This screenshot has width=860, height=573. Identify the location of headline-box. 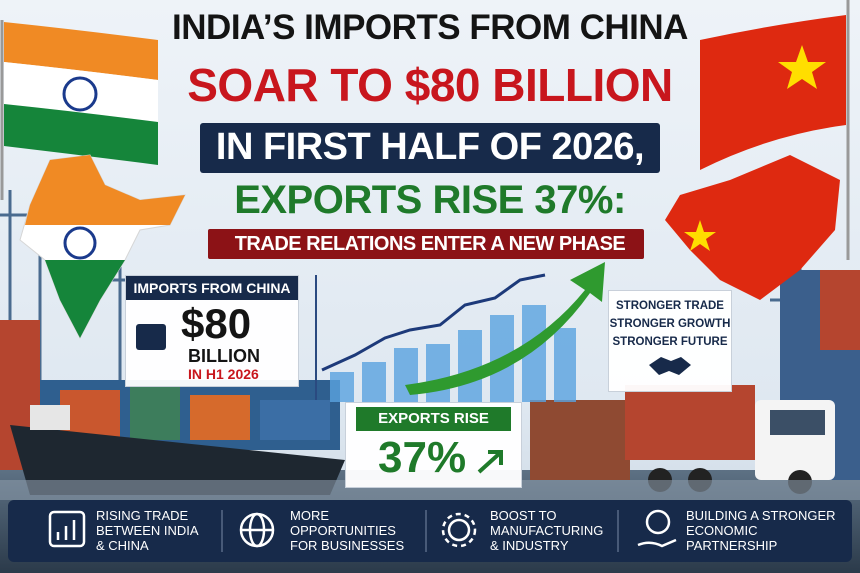
(430, 148).